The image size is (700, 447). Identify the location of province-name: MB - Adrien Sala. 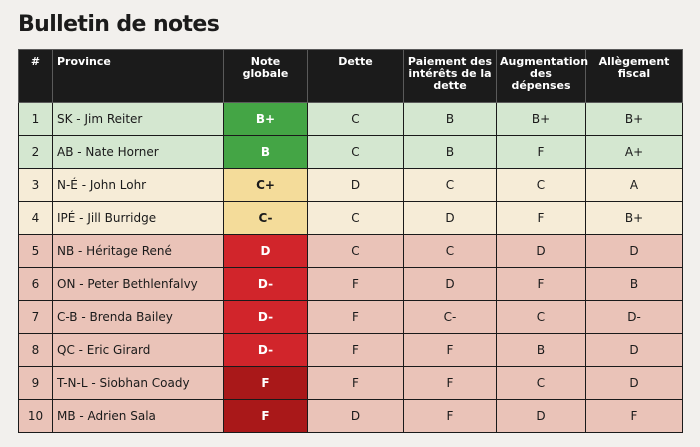
(138, 416).